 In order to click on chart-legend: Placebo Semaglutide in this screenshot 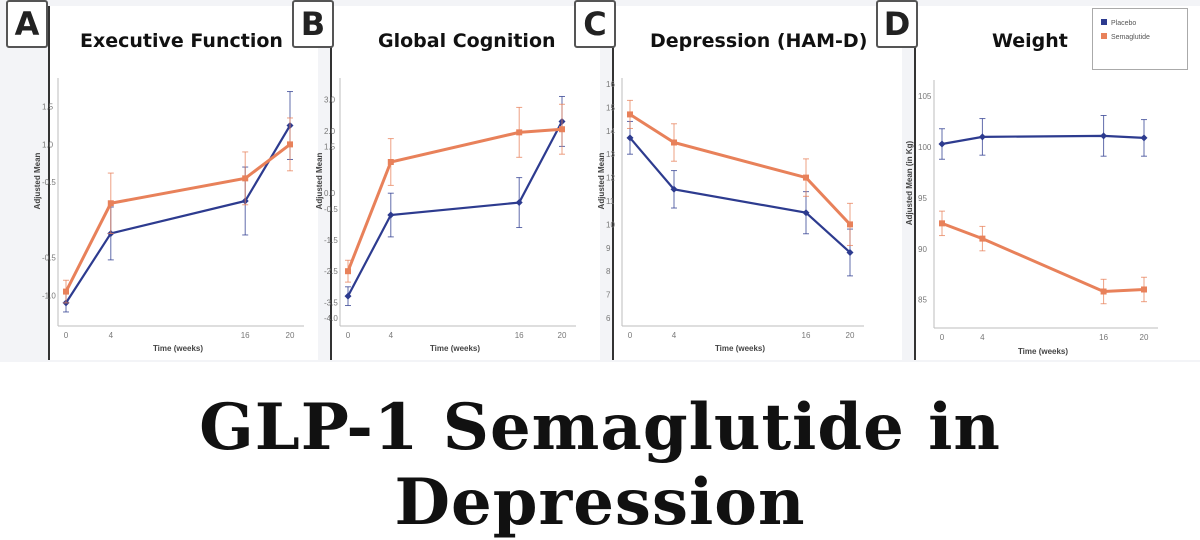, I will do `click(1140, 39)`.